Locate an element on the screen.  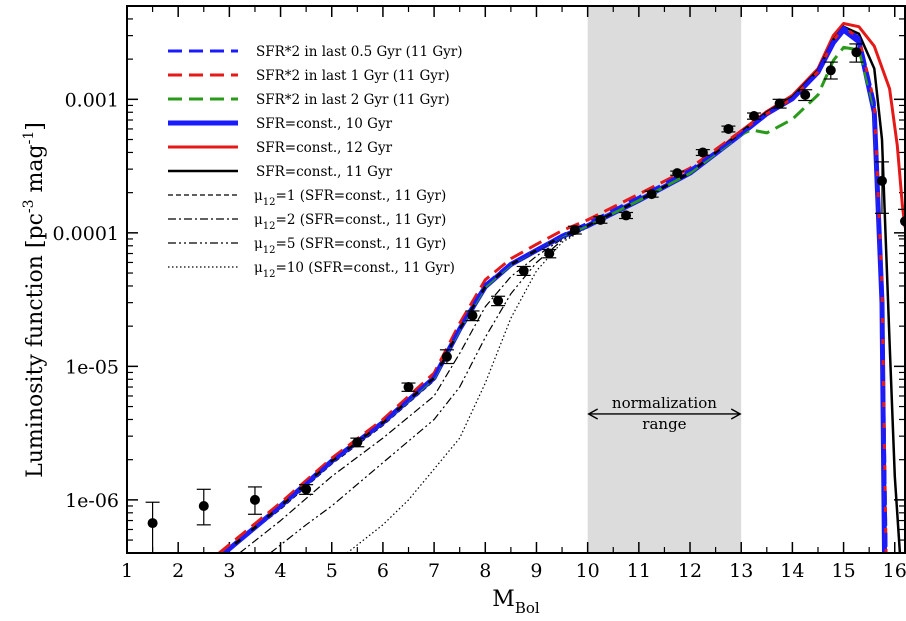
y-tick-label: 1e-05 is located at coordinates (92, 367).